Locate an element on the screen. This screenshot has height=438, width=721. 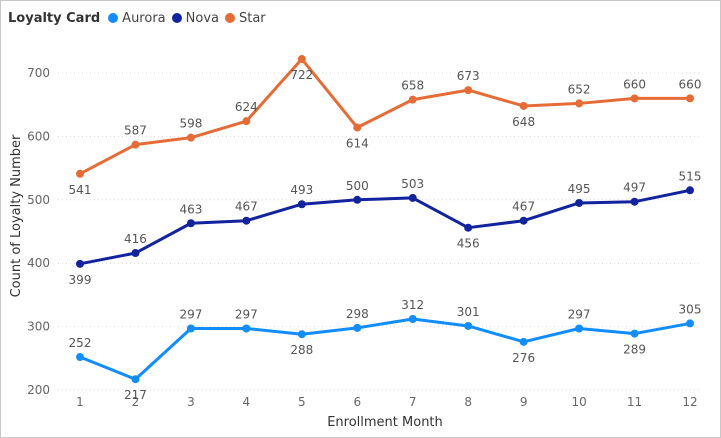
data-label-star-3: 598 is located at coordinates (190, 124).